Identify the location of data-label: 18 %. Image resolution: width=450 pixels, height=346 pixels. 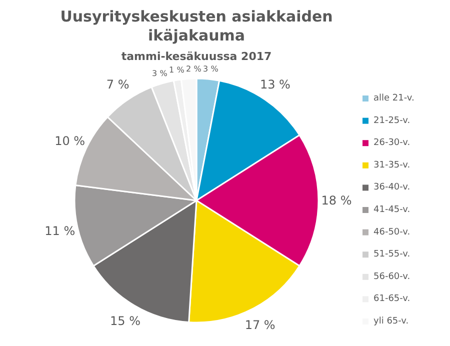
(336, 201).